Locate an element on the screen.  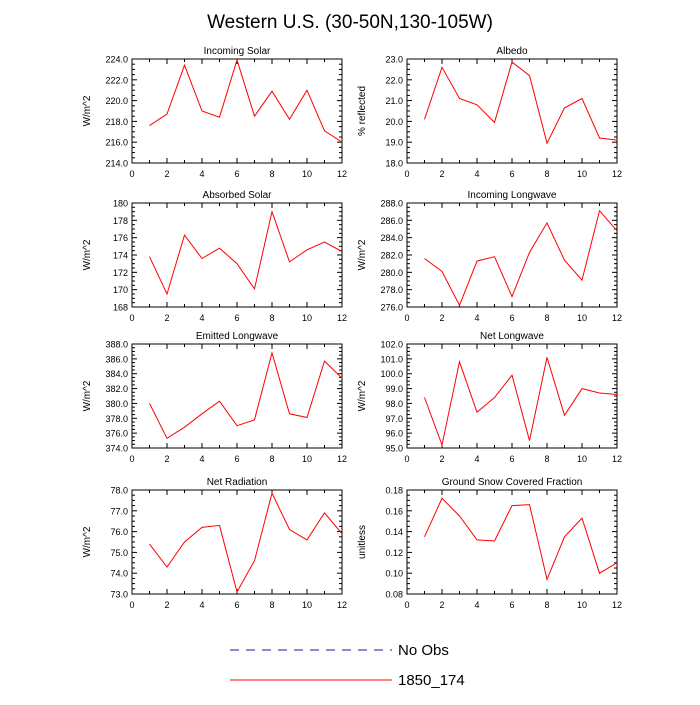
y-tick-label: 176 is located at coordinates (120, 238).